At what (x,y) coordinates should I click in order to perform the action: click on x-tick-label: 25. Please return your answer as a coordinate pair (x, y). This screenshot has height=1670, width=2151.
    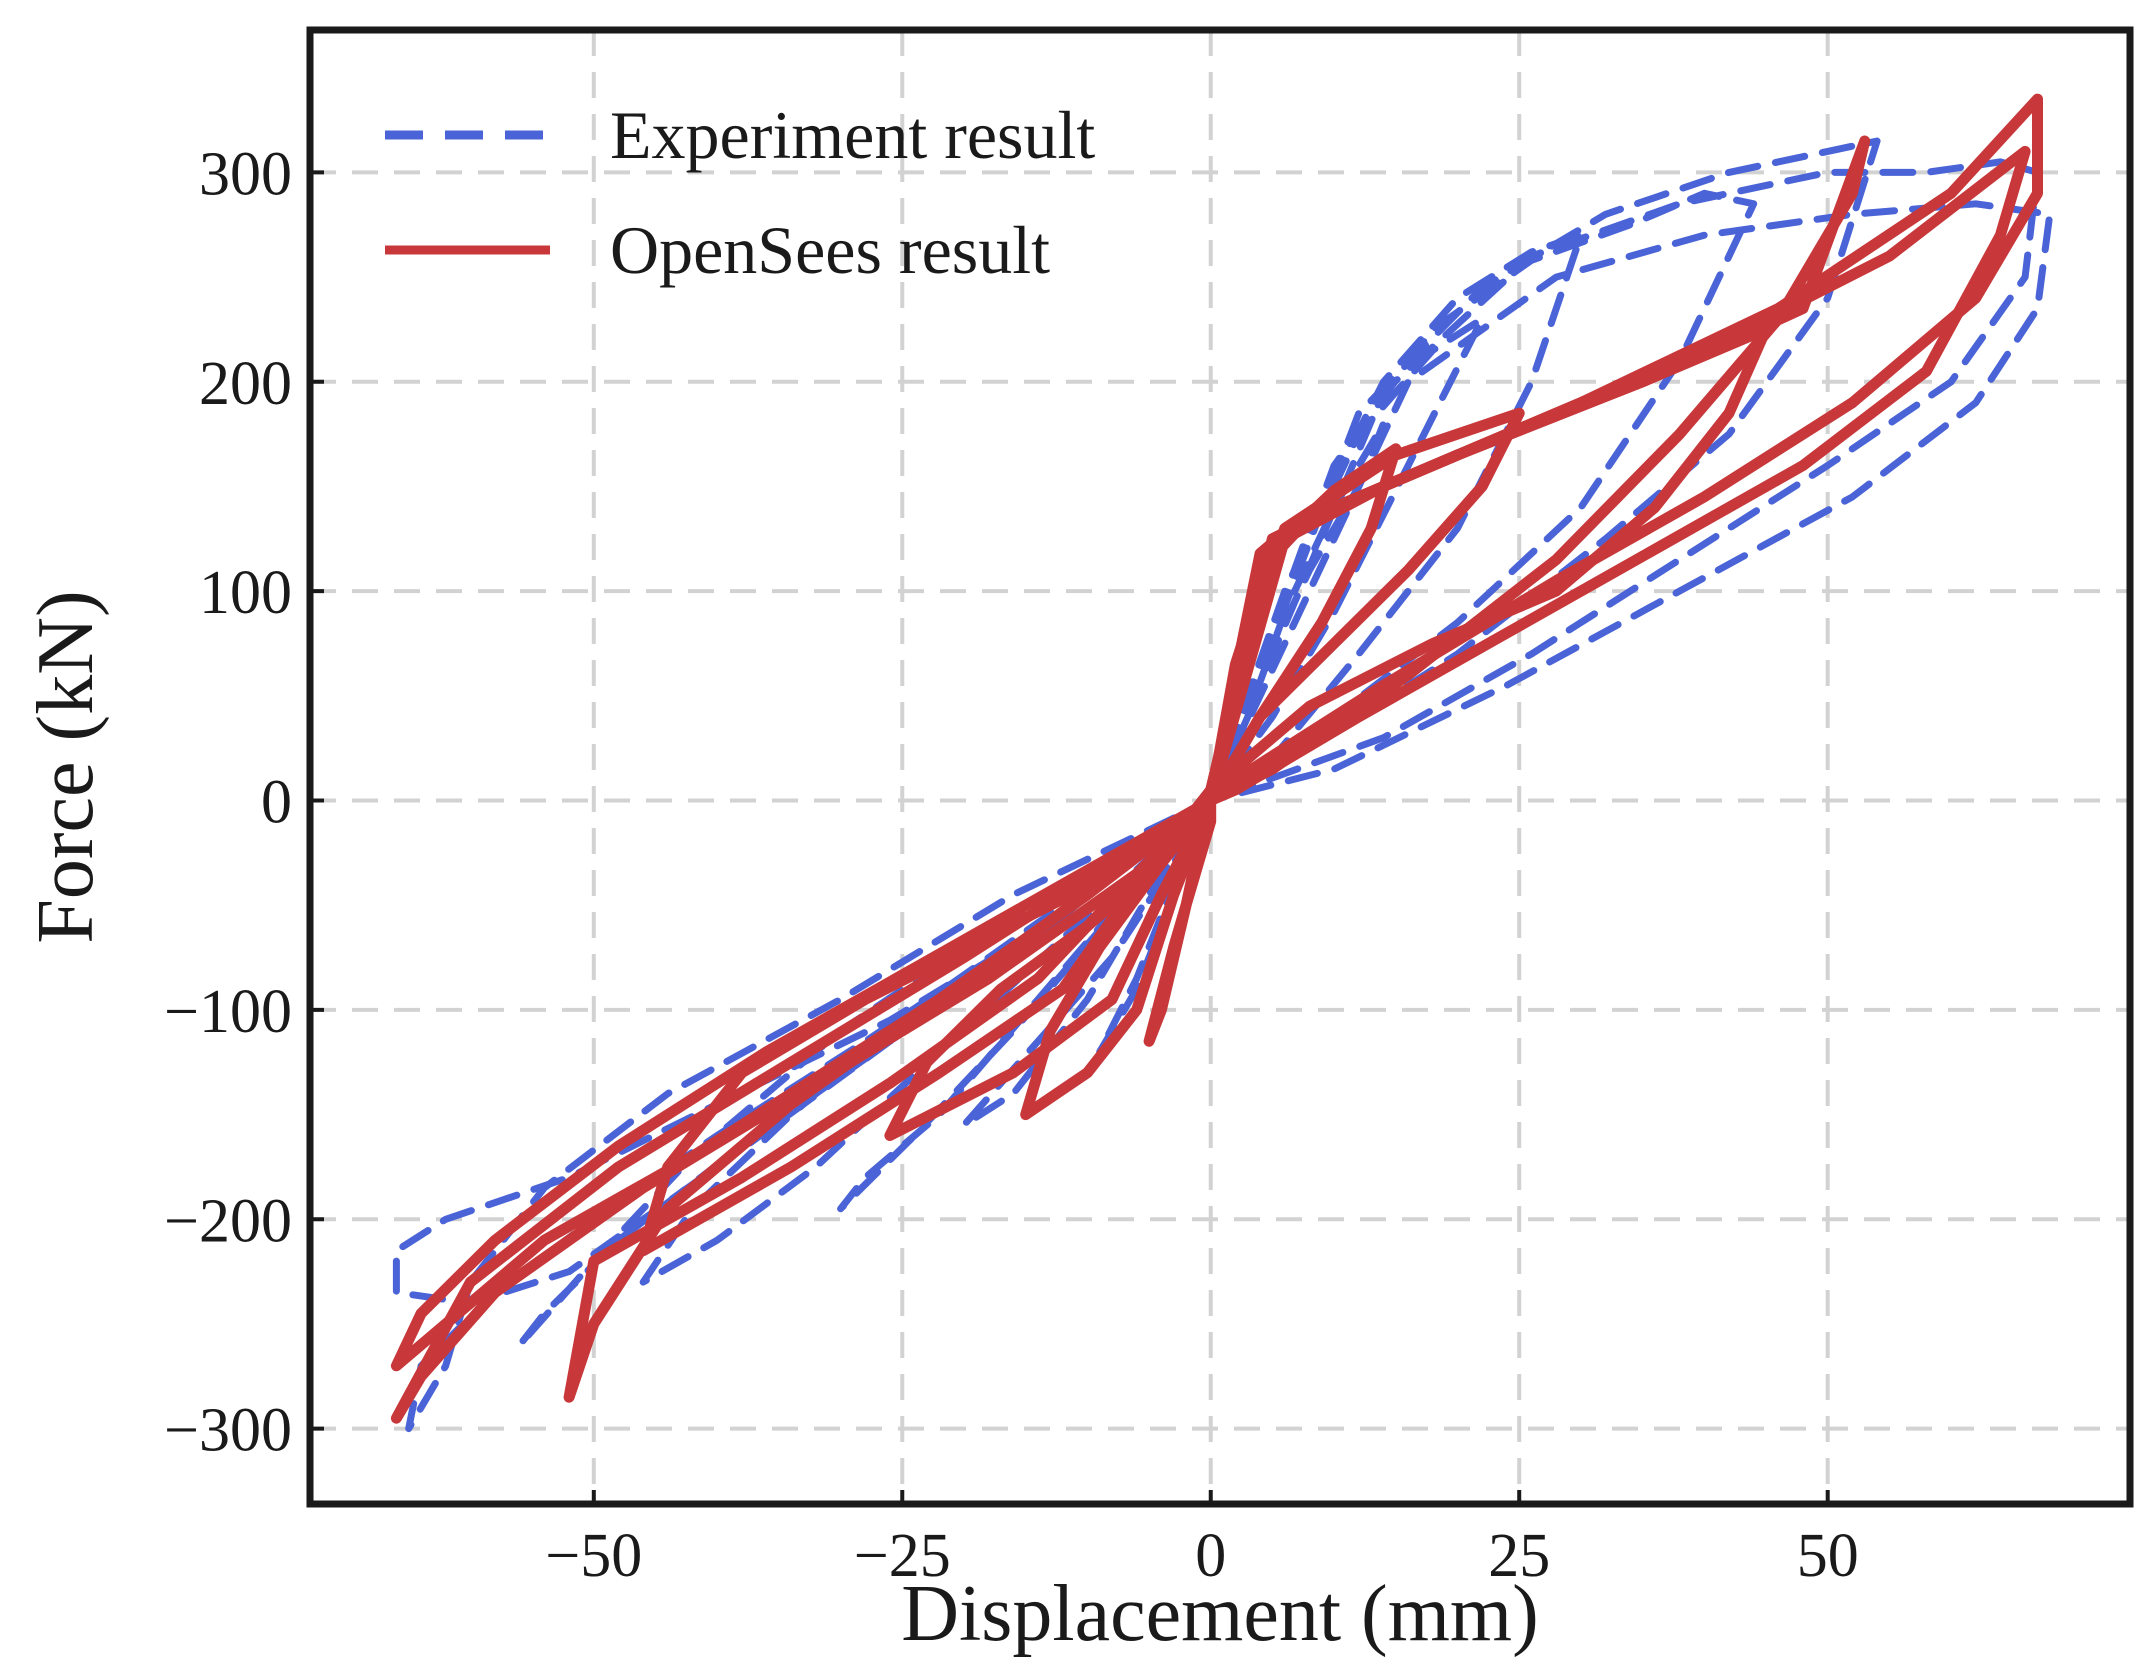
    Looking at the image, I should click on (1519, 1556).